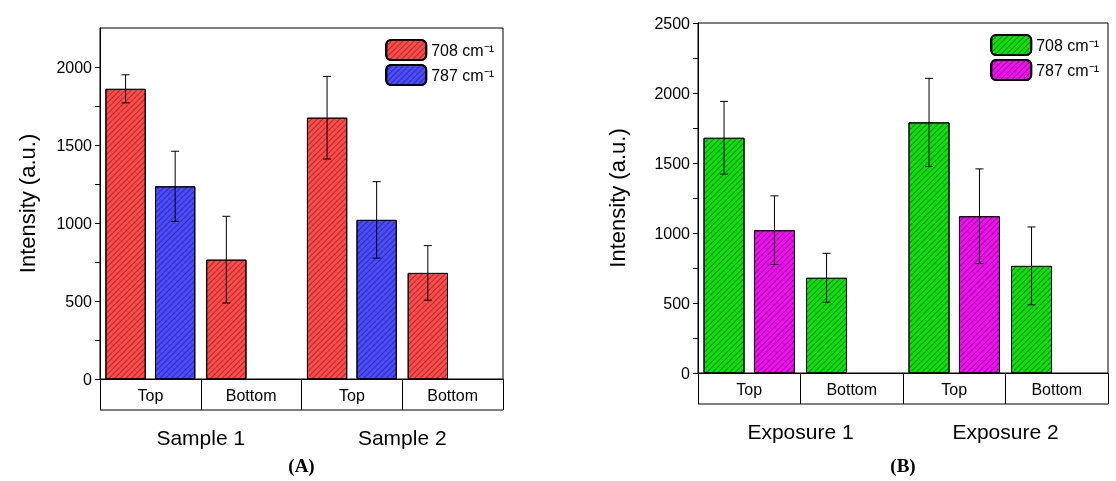 This screenshot has width=1116, height=481. I want to click on text: (B), so click(903, 466).